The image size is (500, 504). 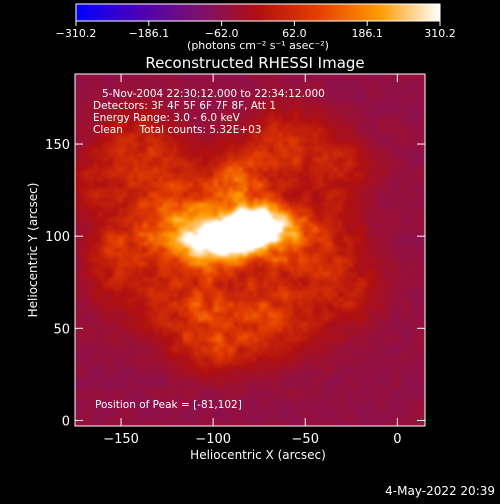 I want to click on x-tick-label: 0, so click(x=397, y=439).